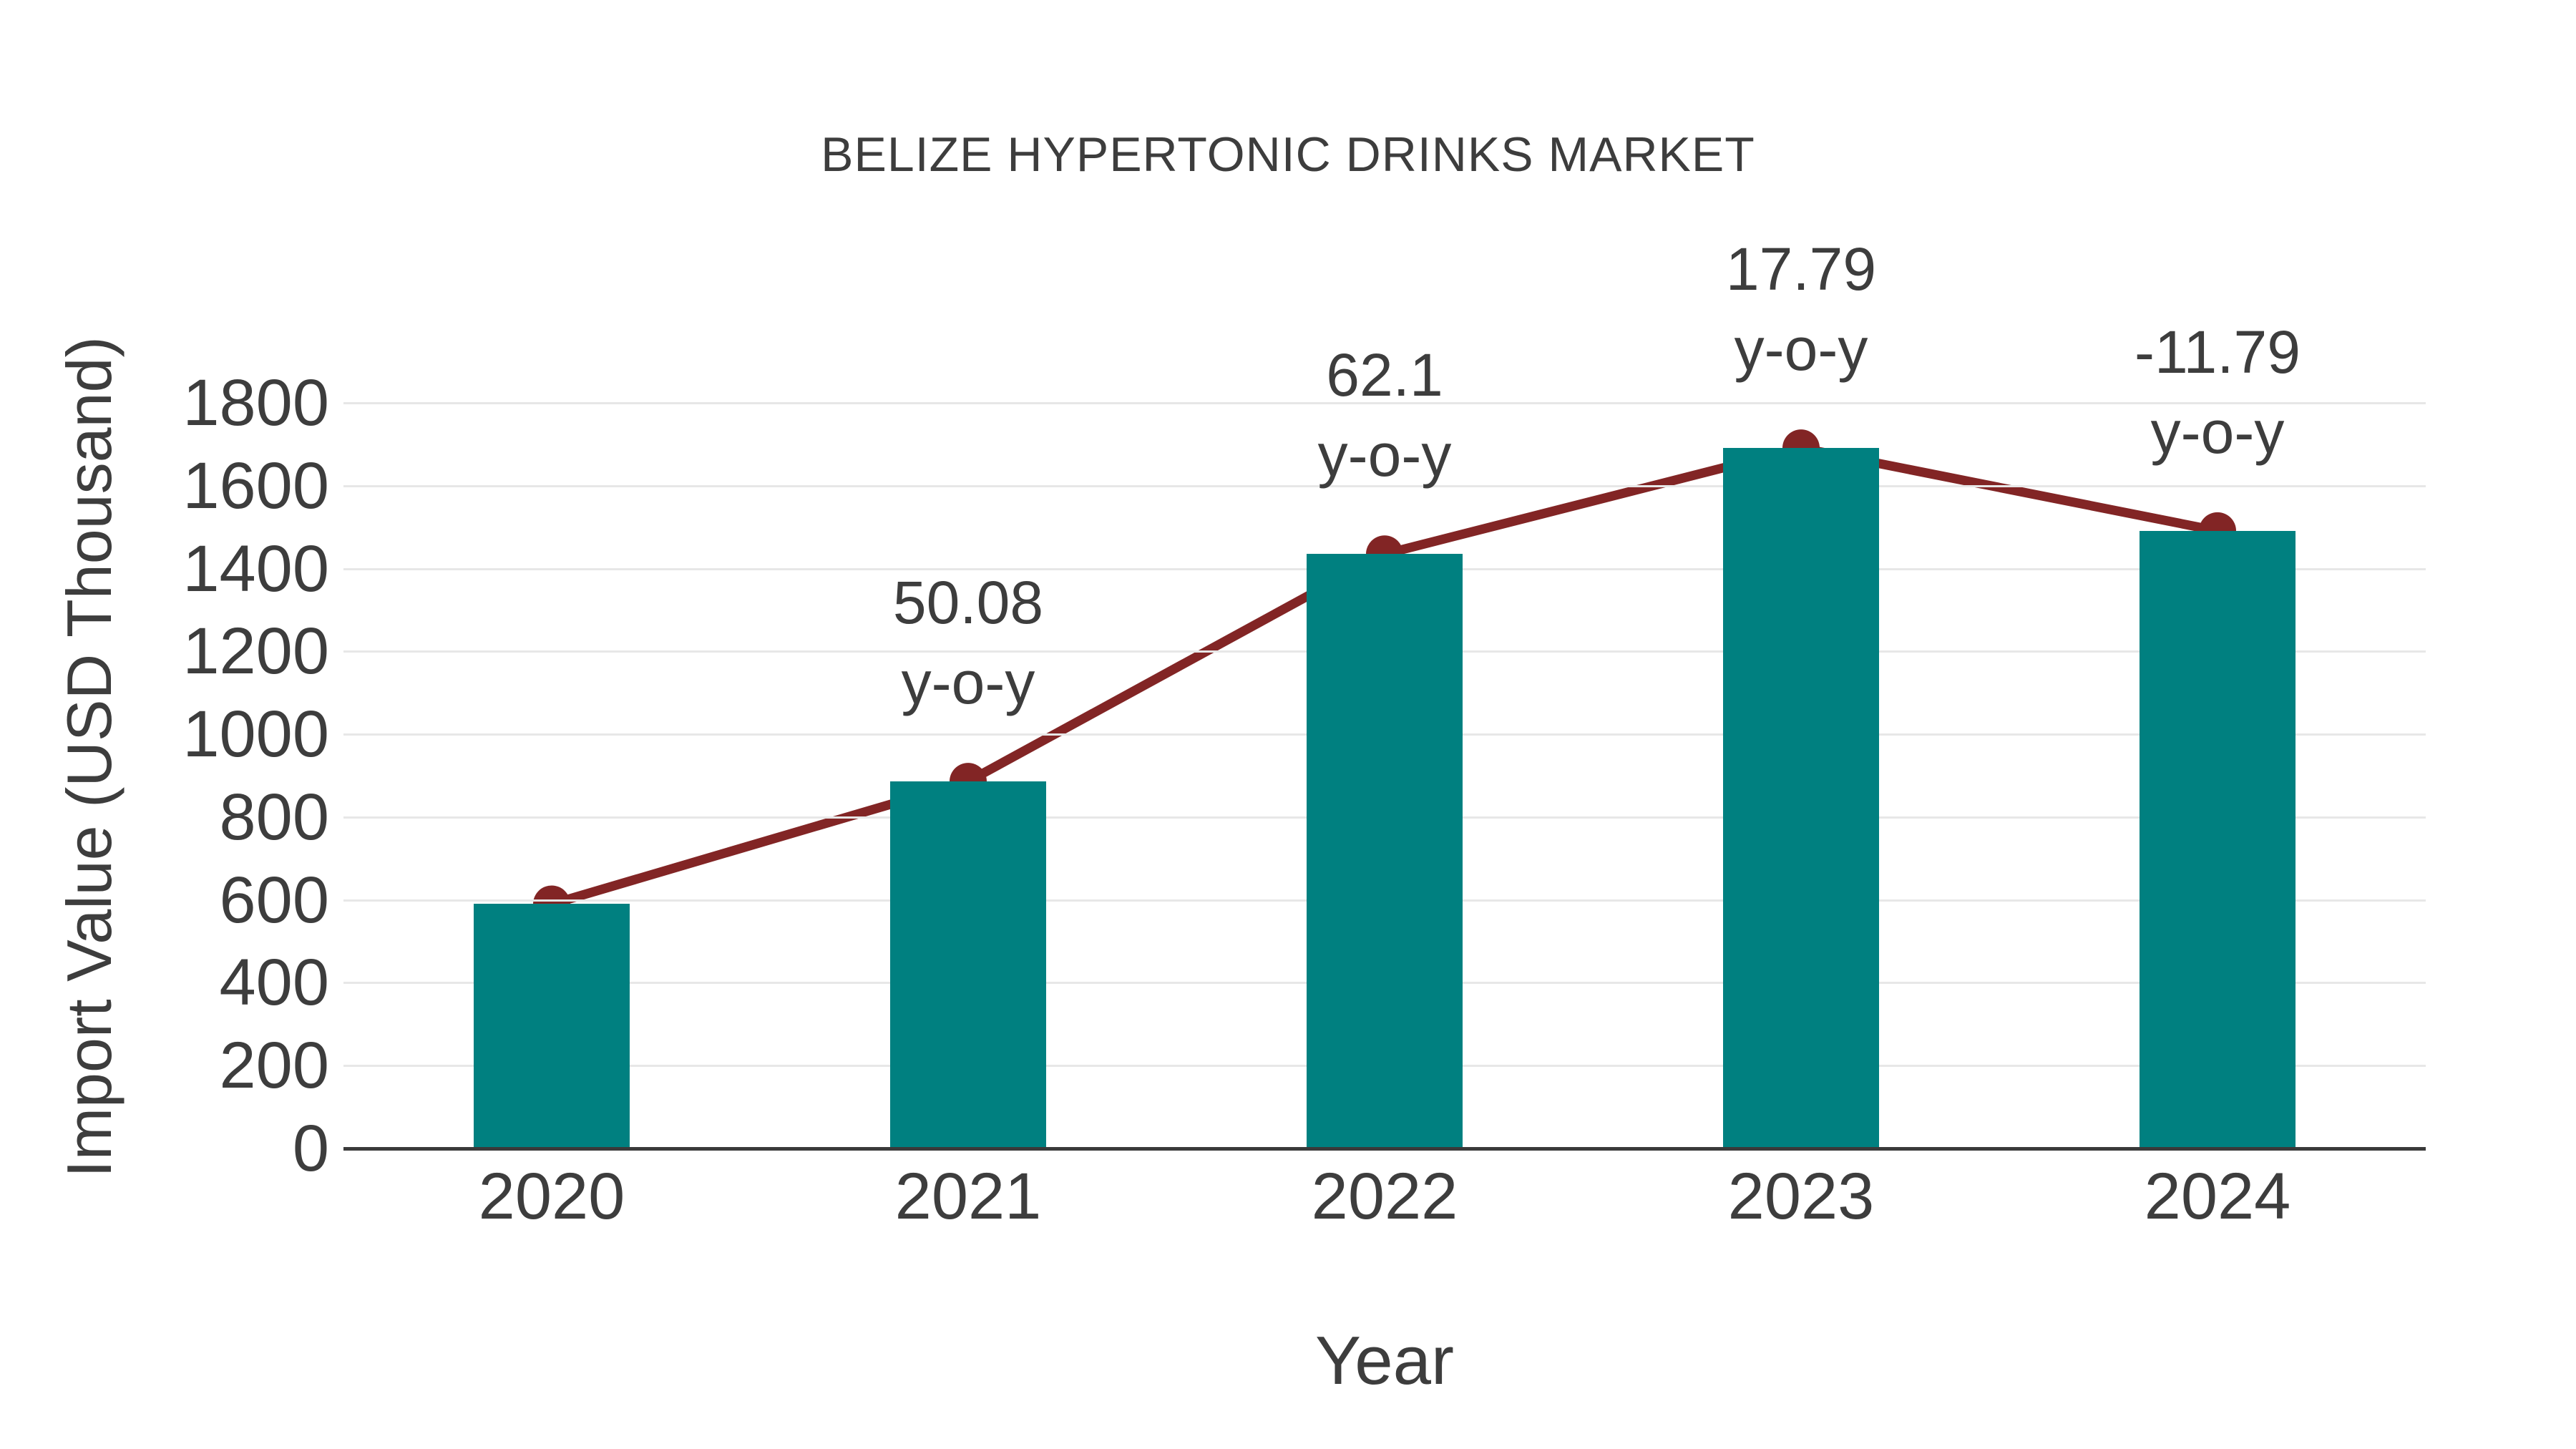 The width and height of the screenshot is (2576, 1449). Describe the element at coordinates (2217, 1196) in the screenshot. I see `x-tick-label-2024: 2024` at that location.